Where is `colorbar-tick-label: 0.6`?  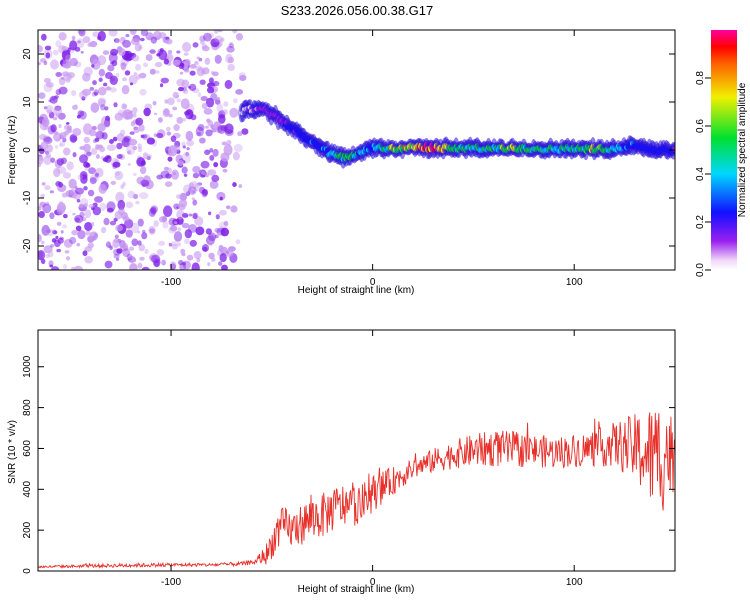
colorbar-tick-label: 0.6 is located at coordinates (700, 126).